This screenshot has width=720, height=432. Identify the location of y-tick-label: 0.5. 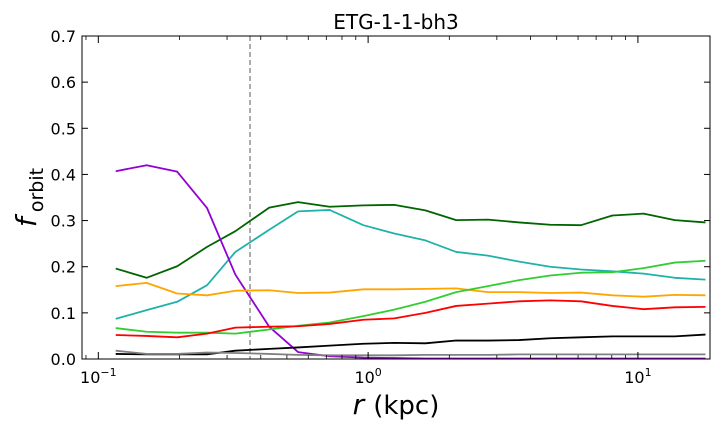
(63, 128).